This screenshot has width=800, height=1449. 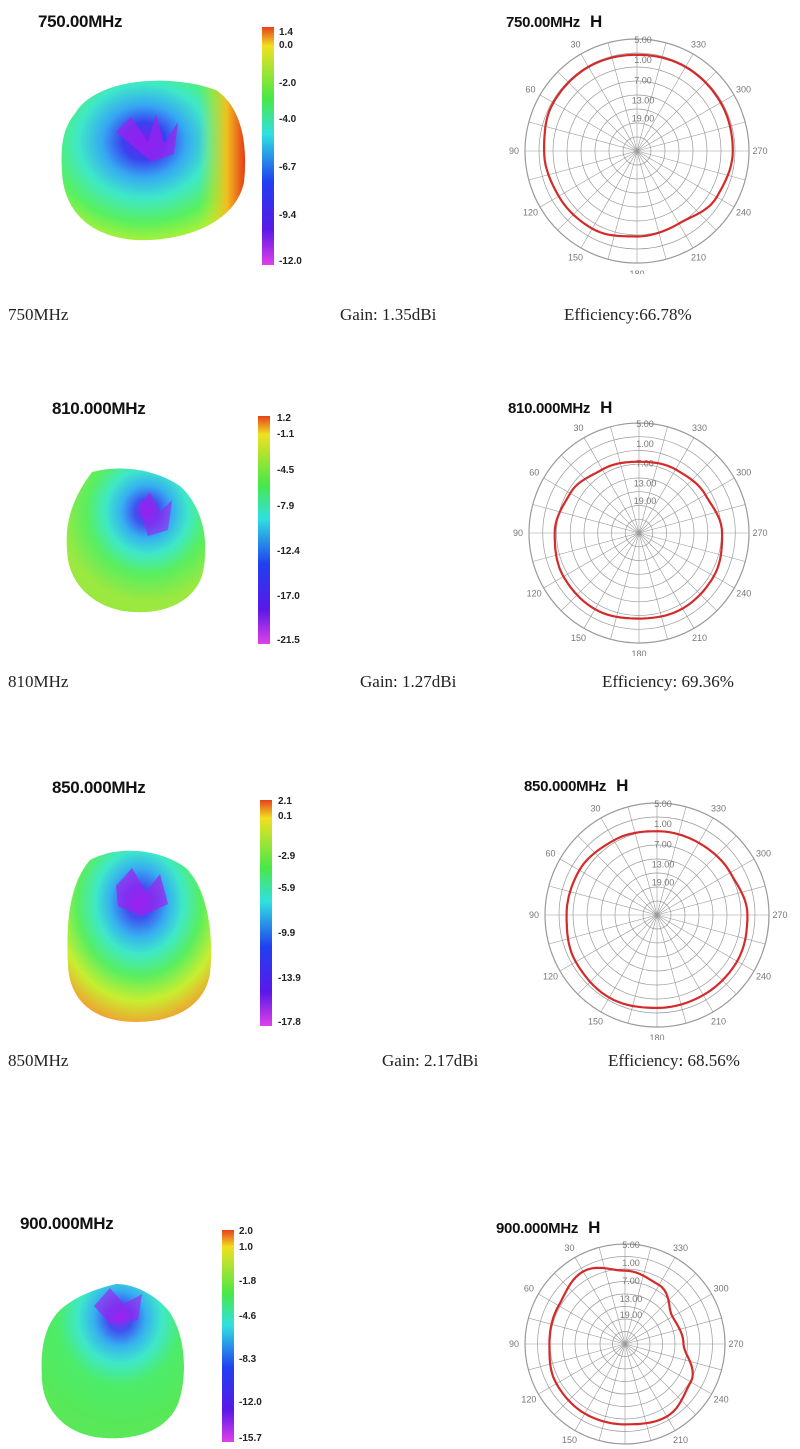 I want to click on caption-gain: Gain: 1.27dBi, so click(x=408, y=681).